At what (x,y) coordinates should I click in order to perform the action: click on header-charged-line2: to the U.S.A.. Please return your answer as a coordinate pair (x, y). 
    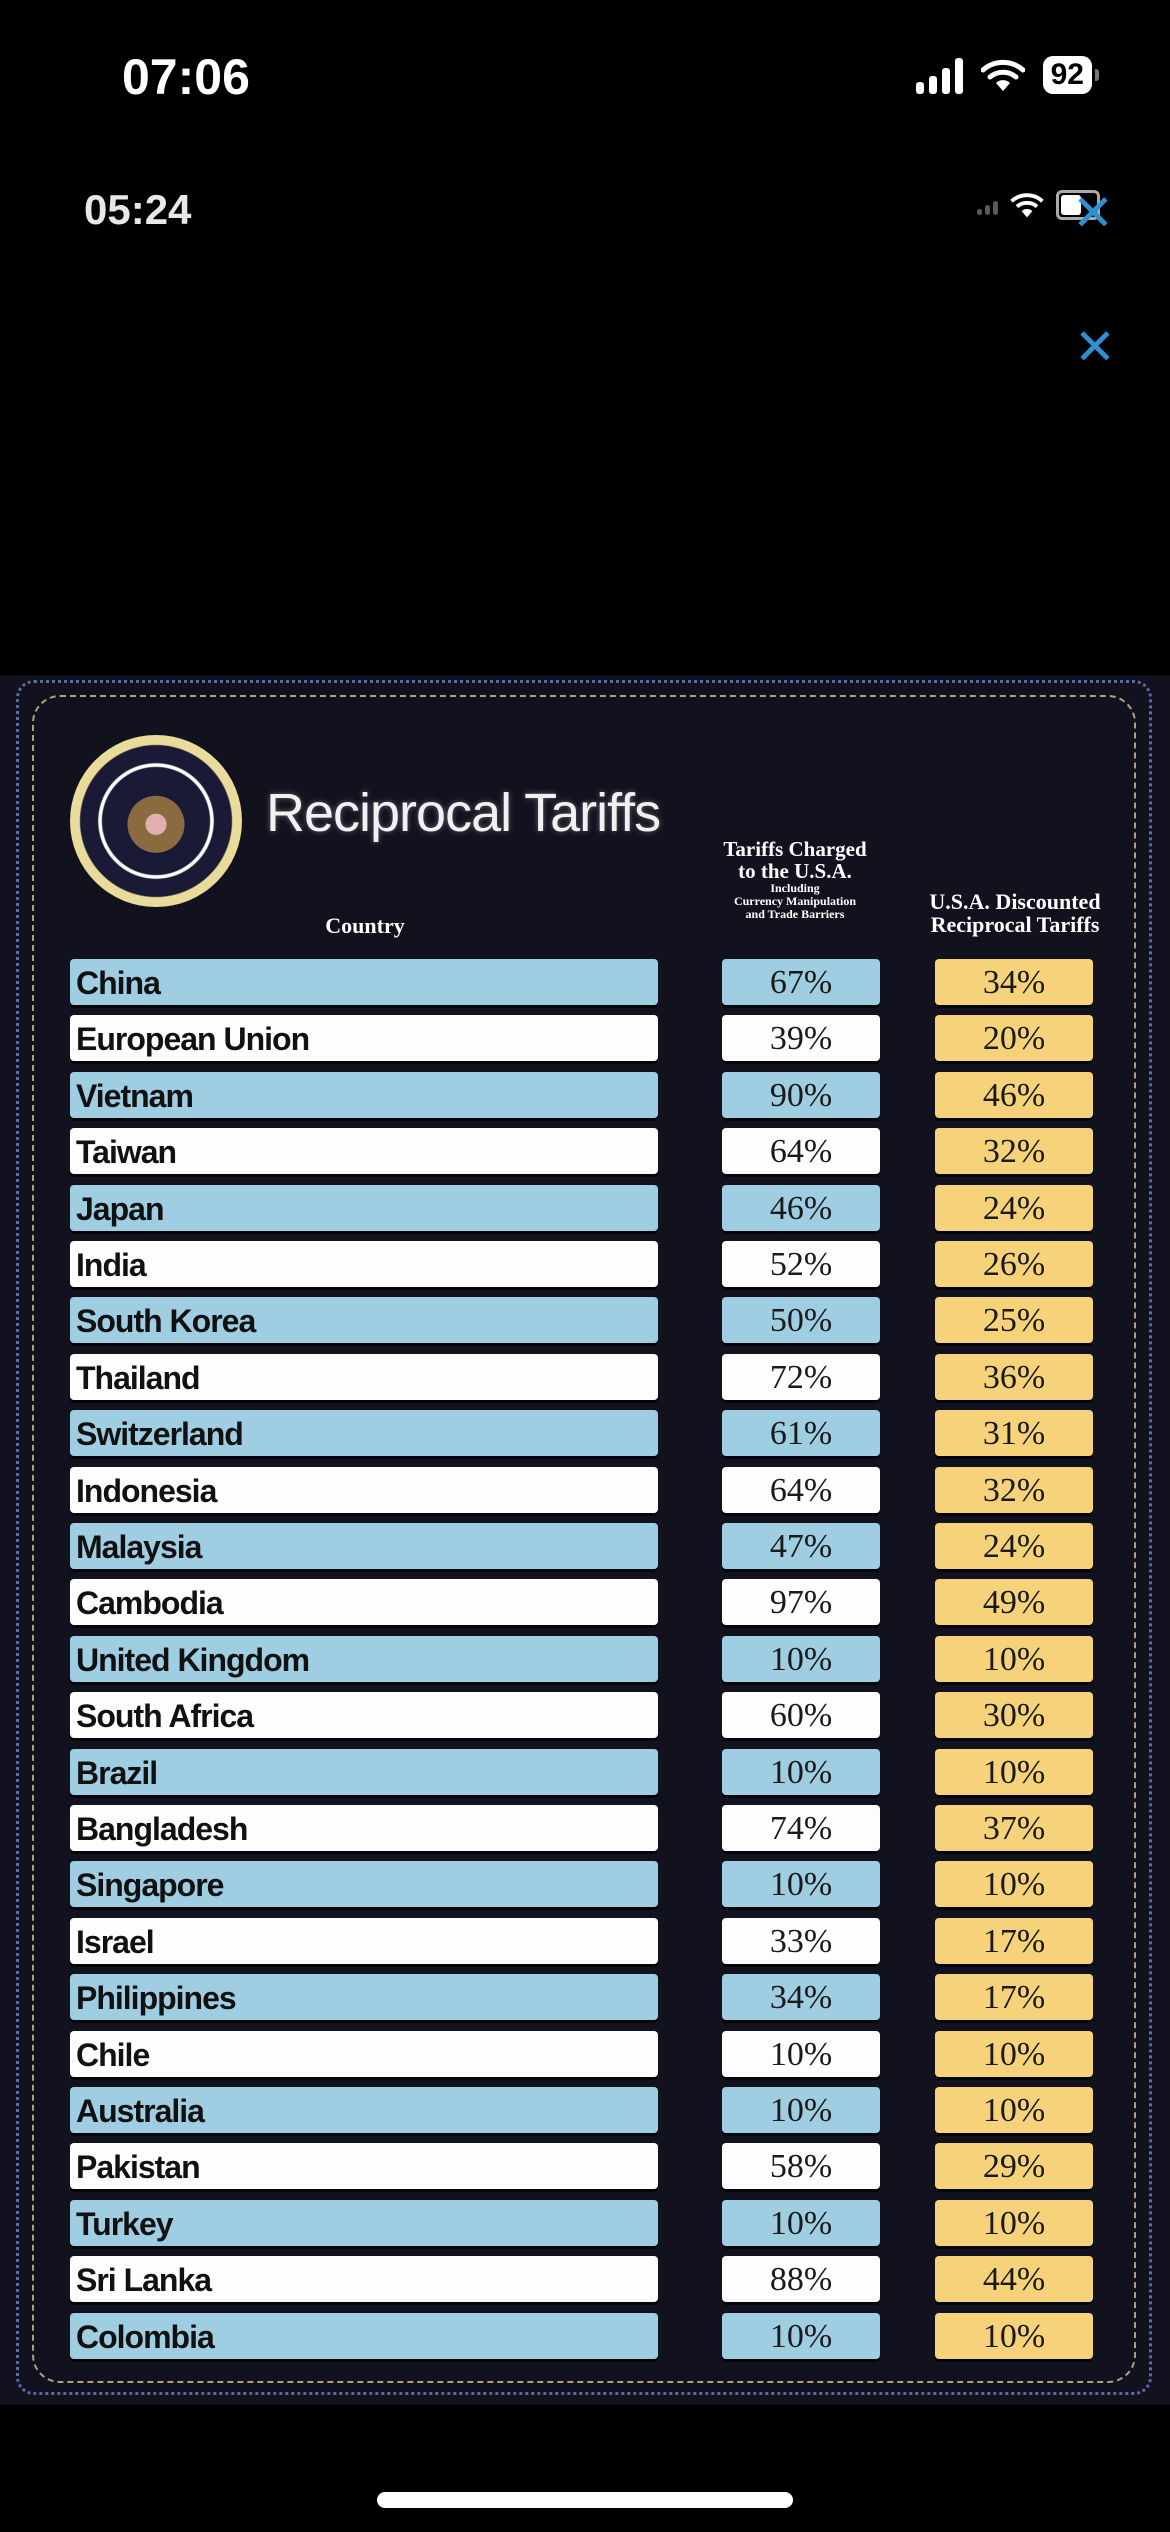
    Looking at the image, I should click on (795, 871).